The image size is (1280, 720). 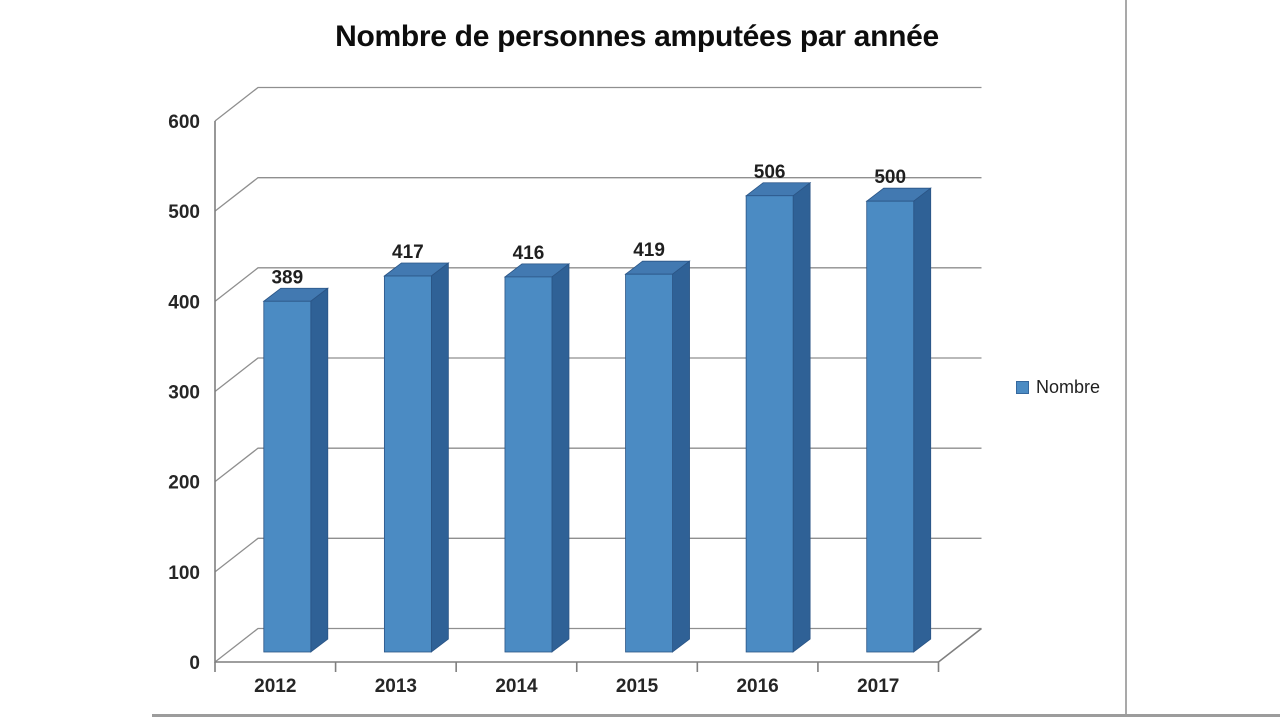 What do you see at coordinates (649, 250) in the screenshot?
I see `value-label-2015: 419` at bounding box center [649, 250].